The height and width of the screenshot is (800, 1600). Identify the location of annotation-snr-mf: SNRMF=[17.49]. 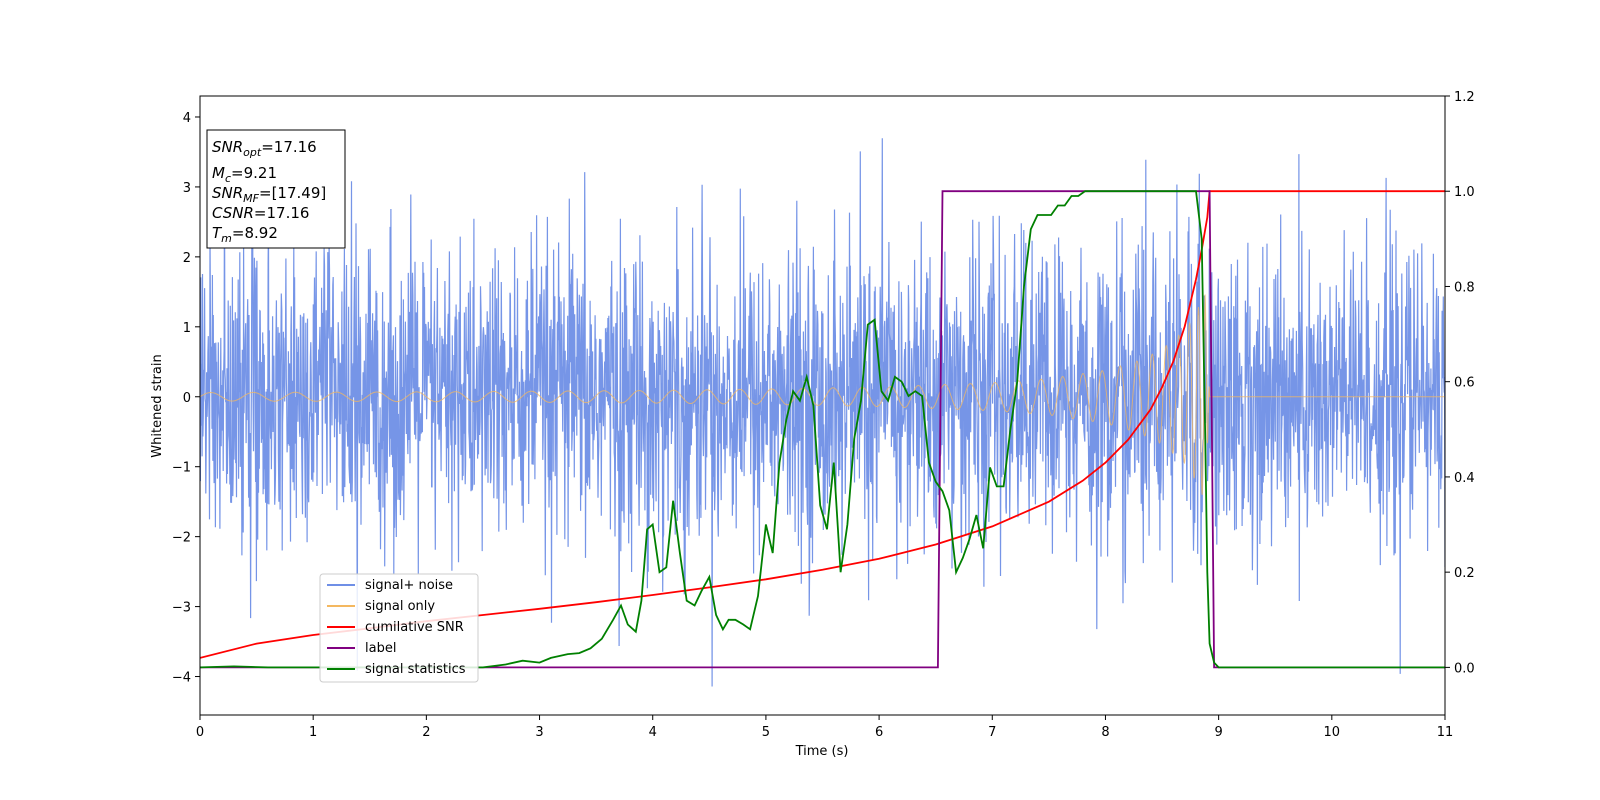
(269, 194).